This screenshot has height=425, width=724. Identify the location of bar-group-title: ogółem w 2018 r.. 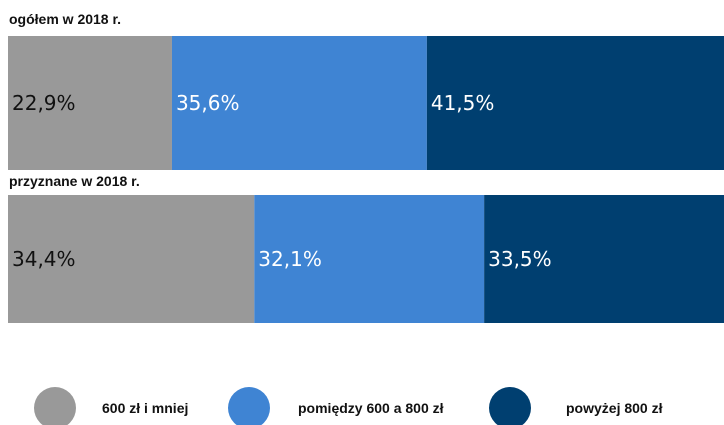
(65, 19).